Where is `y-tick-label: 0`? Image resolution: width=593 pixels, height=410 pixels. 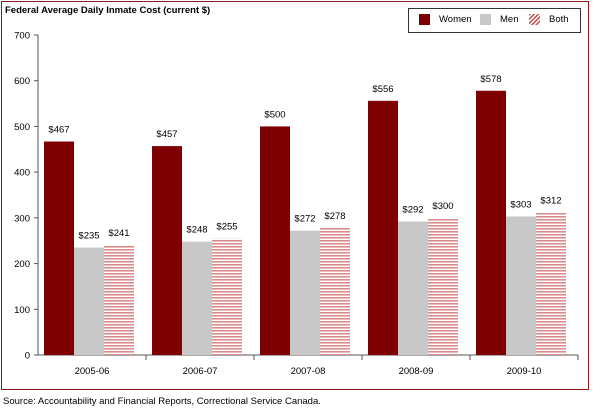
y-tick-label: 0 is located at coordinates (27, 356).